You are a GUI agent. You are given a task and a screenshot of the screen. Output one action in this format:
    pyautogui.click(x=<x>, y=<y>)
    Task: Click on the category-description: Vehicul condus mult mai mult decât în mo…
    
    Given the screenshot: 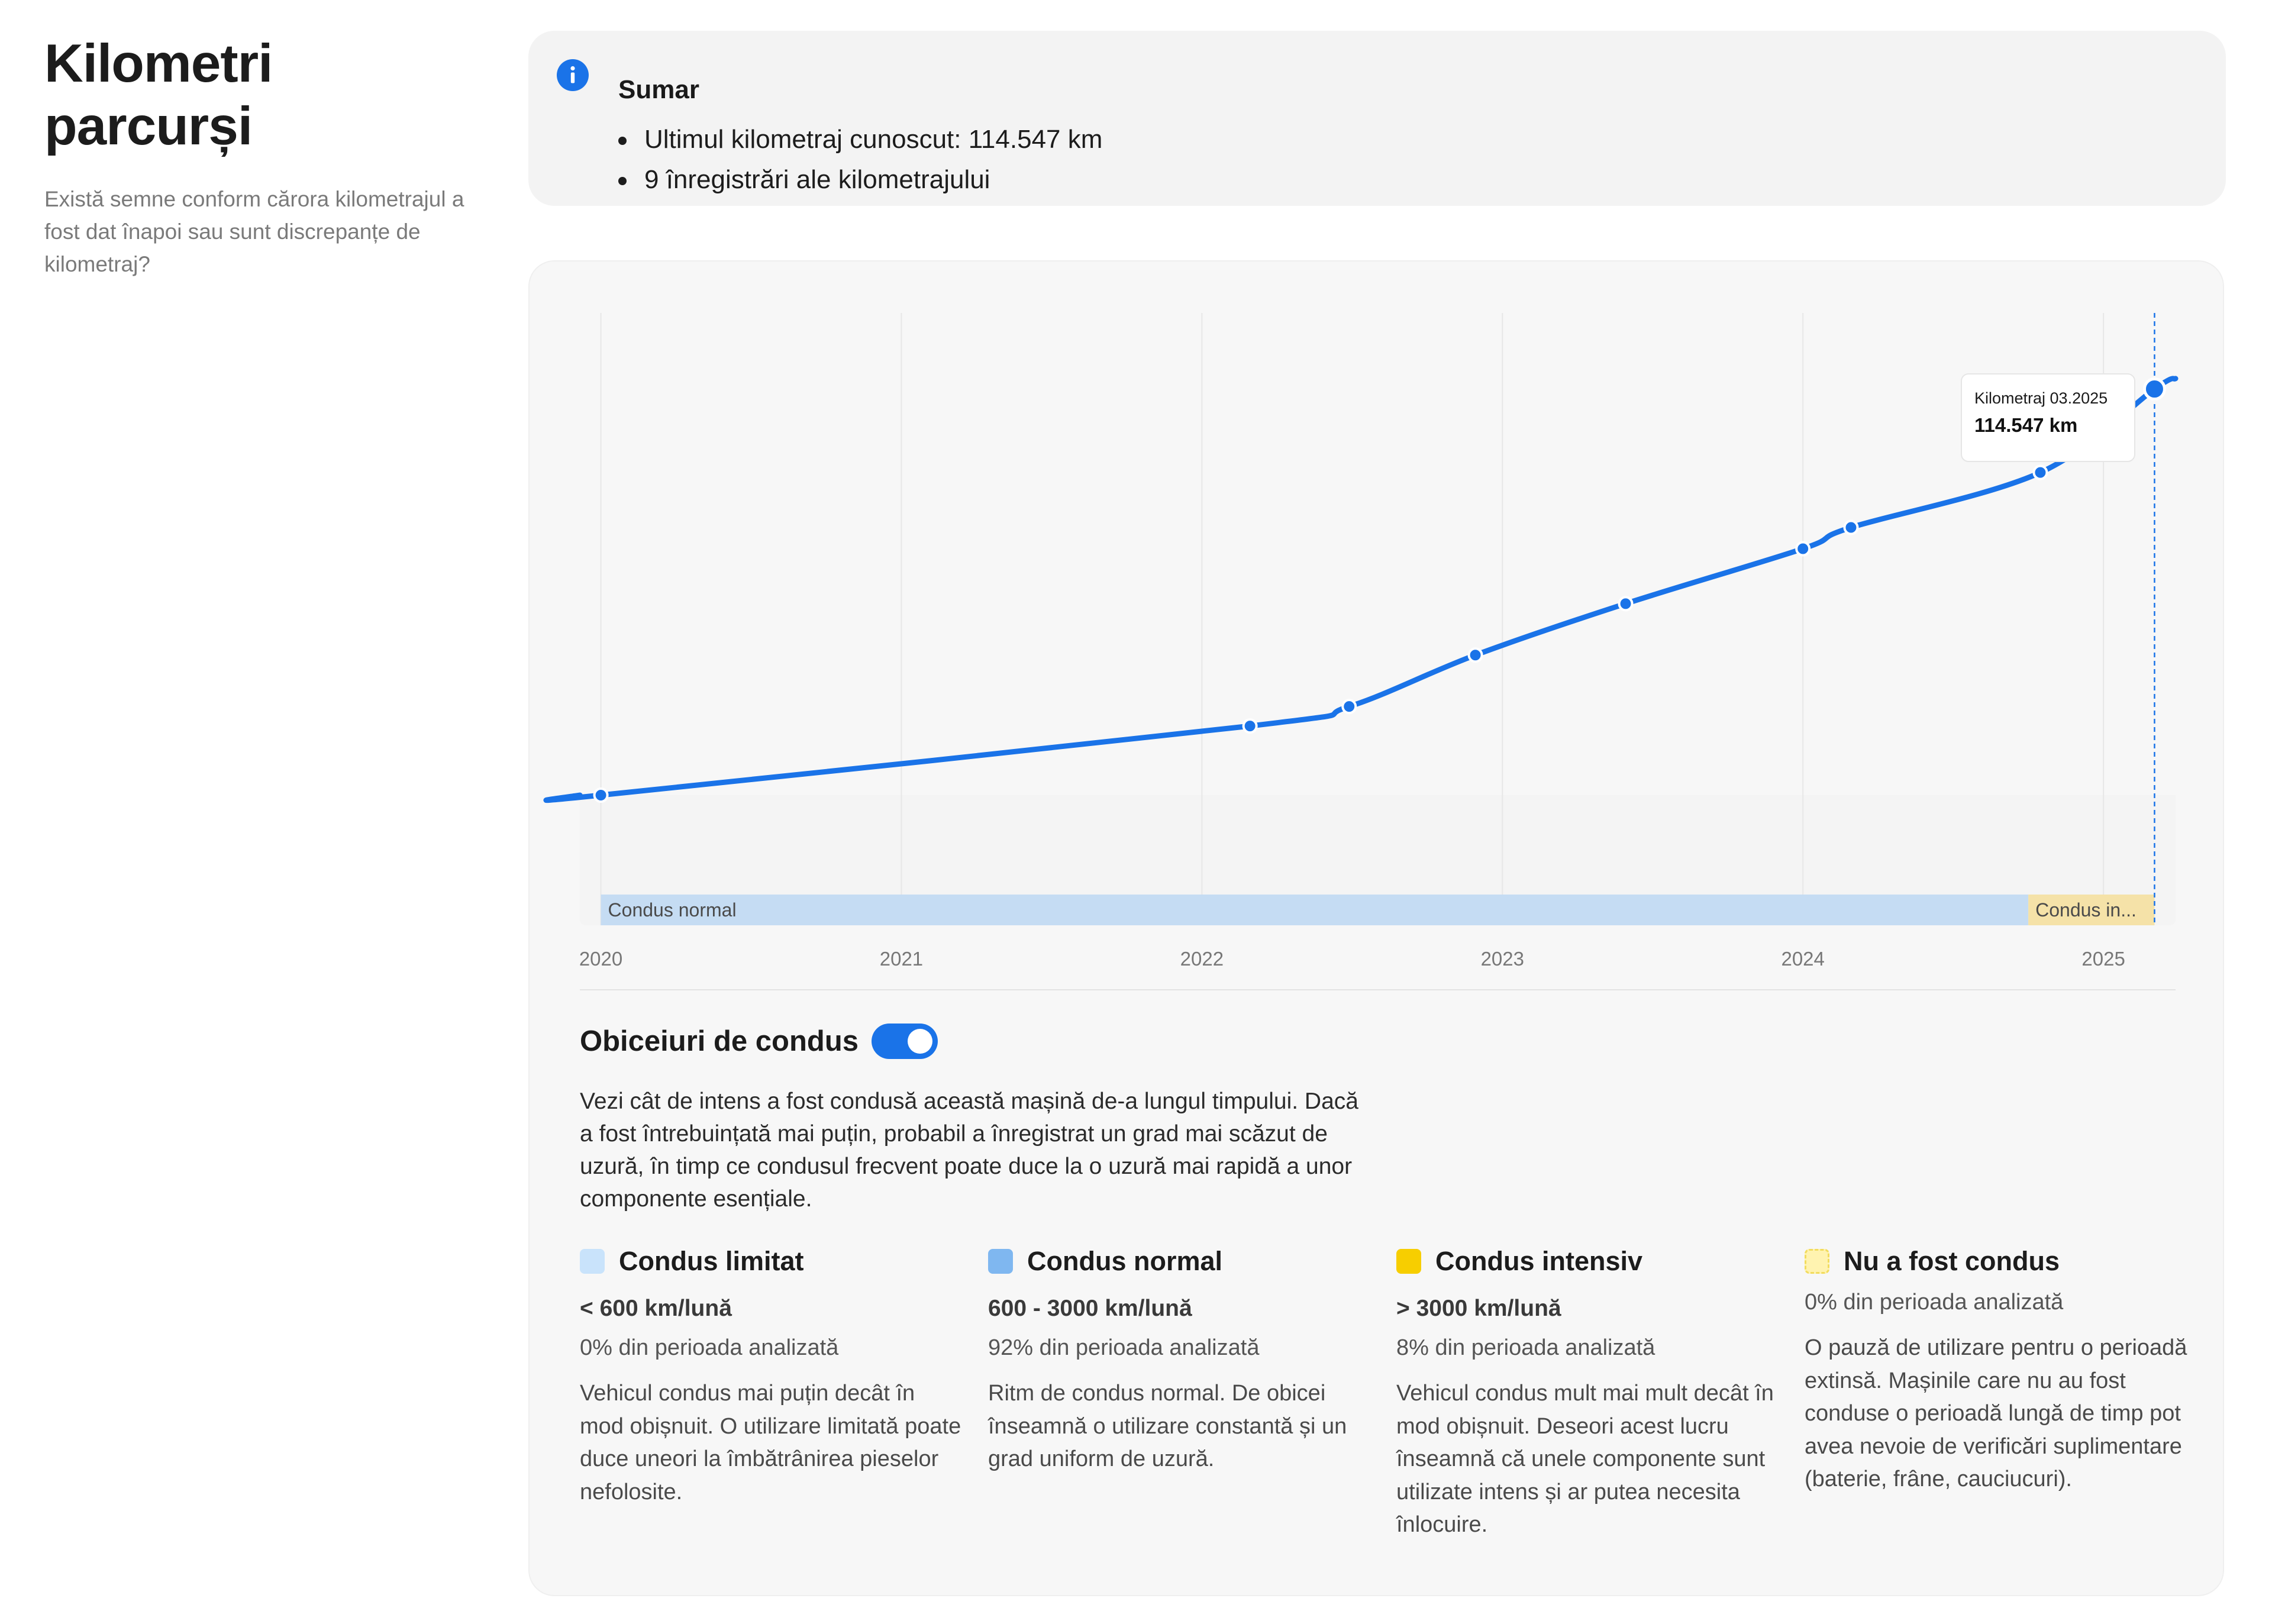 What is the action you would take?
    pyautogui.click(x=1585, y=1459)
    